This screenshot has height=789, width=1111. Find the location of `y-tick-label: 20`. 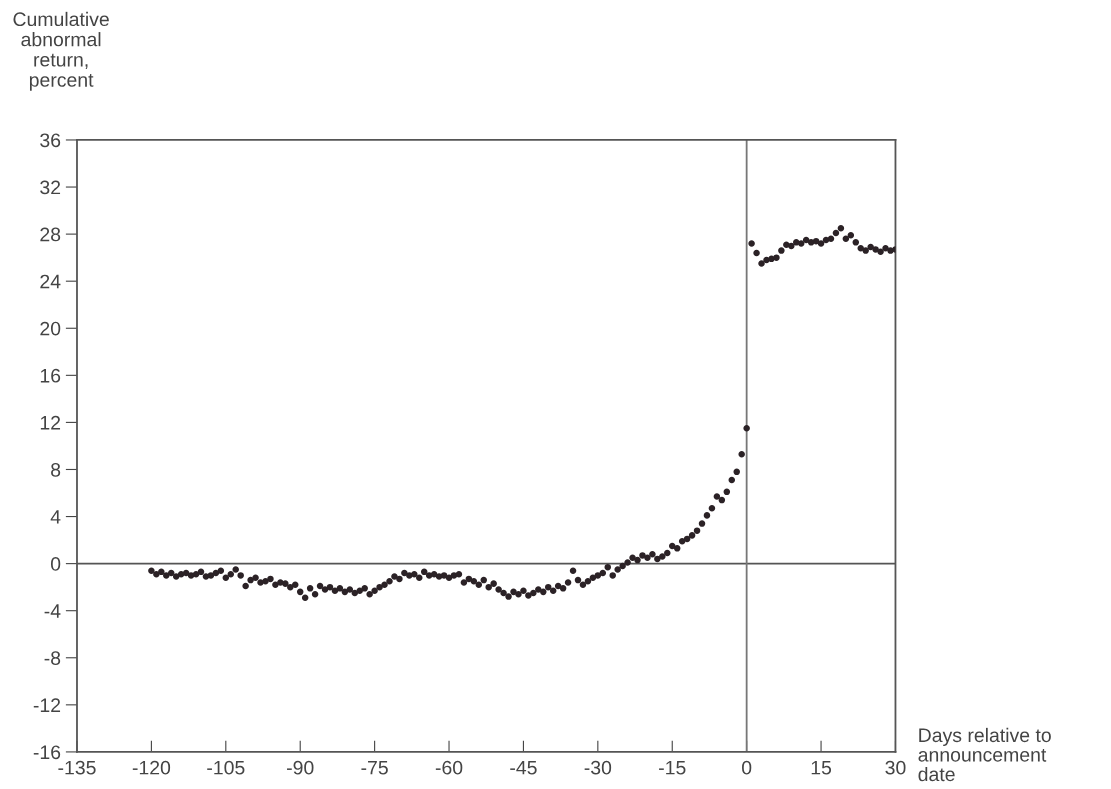

y-tick-label: 20 is located at coordinates (50, 328).